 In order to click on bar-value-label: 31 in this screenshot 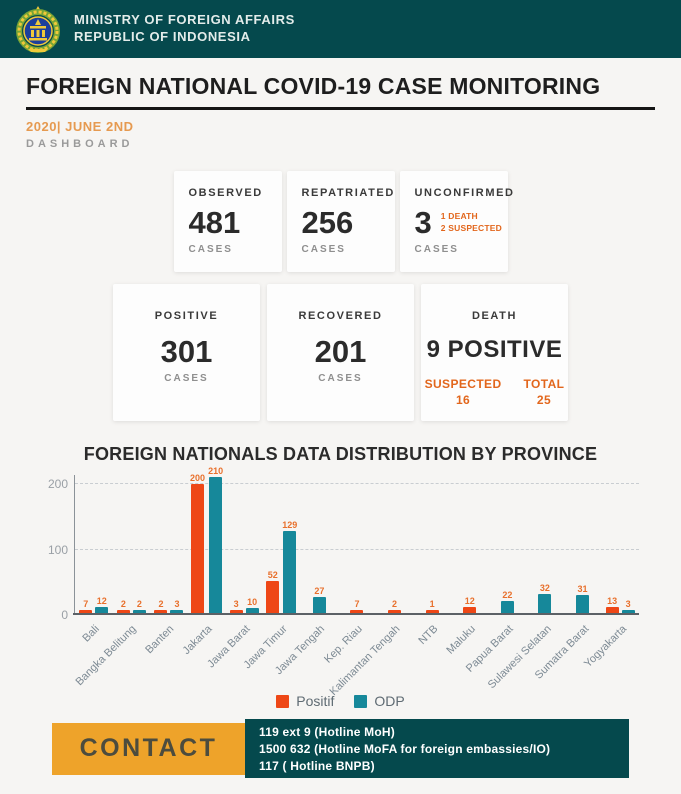, I will do `click(582, 588)`.